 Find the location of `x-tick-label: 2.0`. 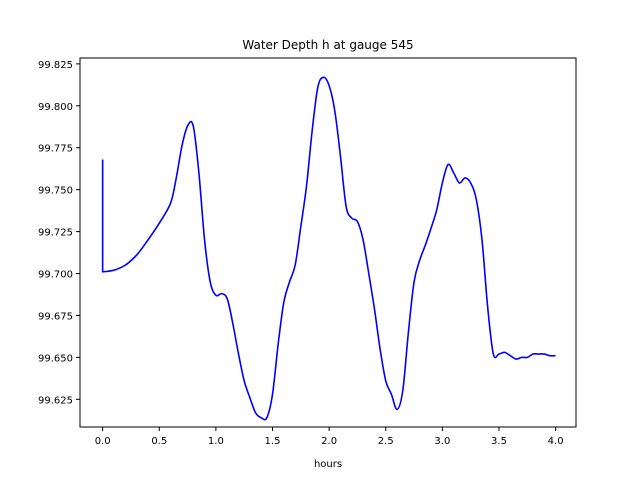

x-tick-label: 2.0 is located at coordinates (329, 441).